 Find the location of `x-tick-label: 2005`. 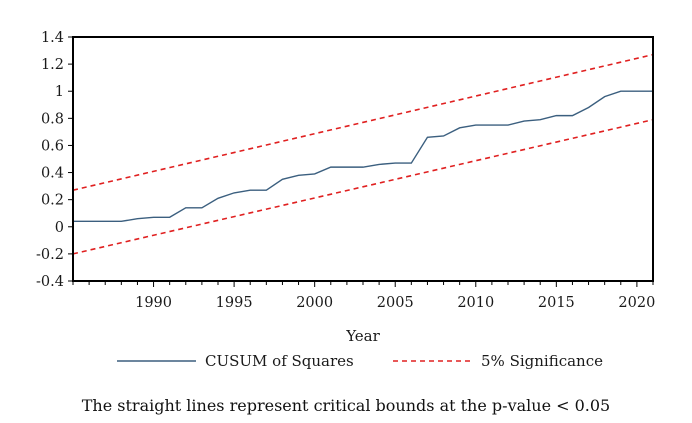

x-tick-label: 2005 is located at coordinates (395, 303).